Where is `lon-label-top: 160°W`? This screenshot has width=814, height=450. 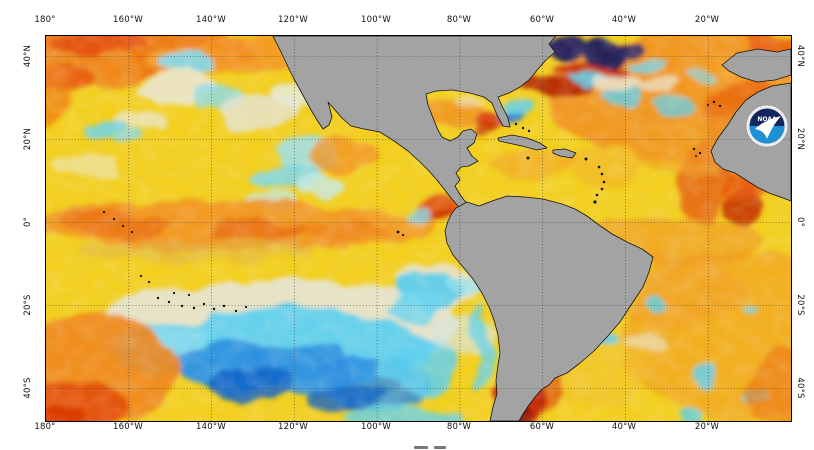 lon-label-top: 160°W is located at coordinates (128, 20).